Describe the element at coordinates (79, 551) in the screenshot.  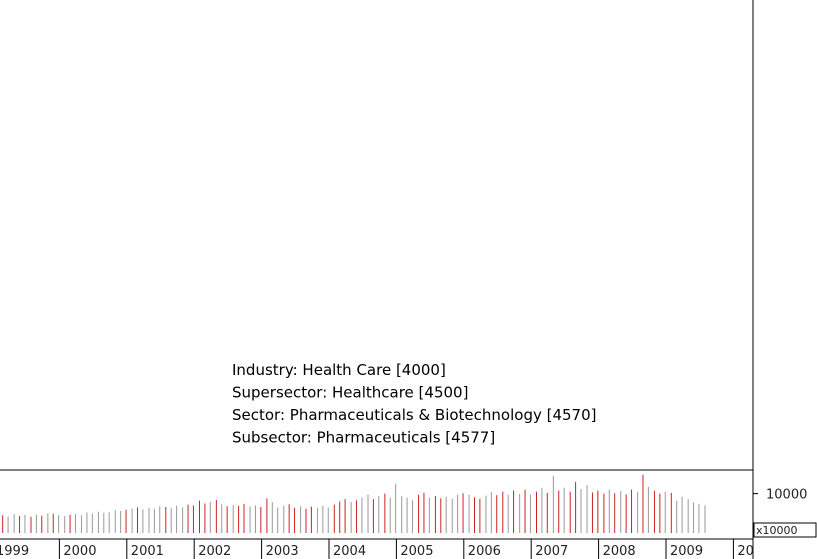
I see `x-tick-label: 2000` at that location.